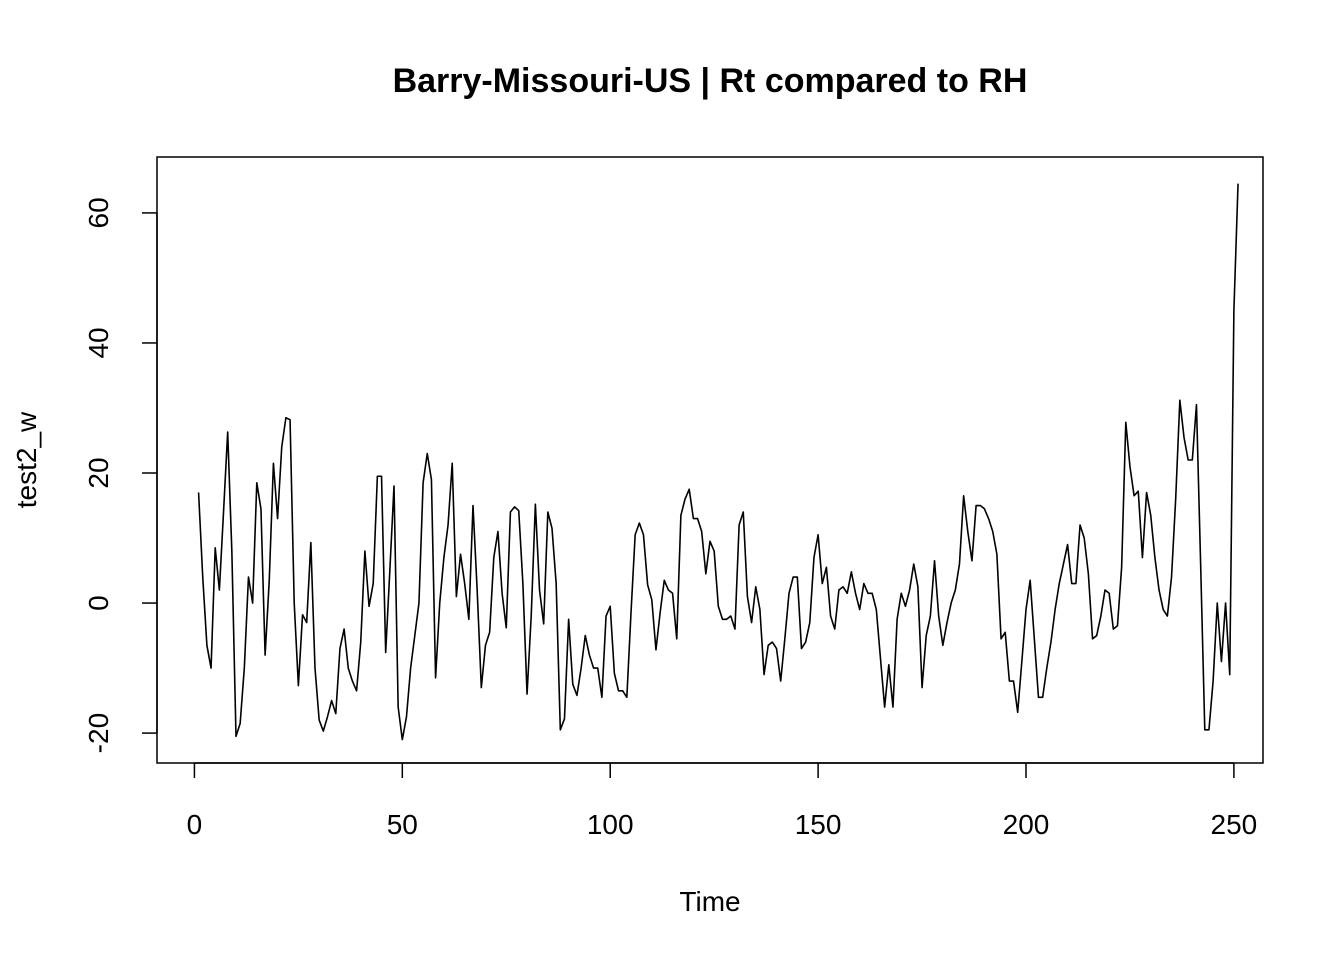  Describe the element at coordinates (98, 733) in the screenshot. I see `y-tick-label: -20` at that location.